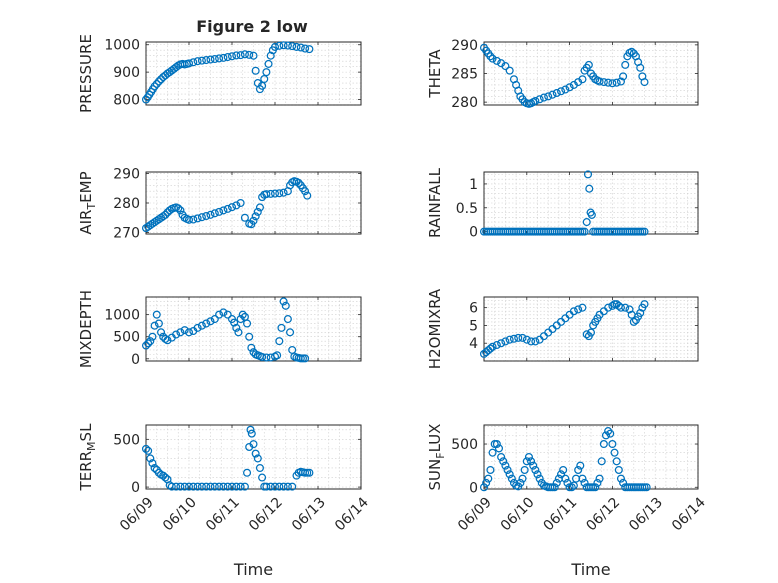 Image resolution: width=778 pixels, height=583 pixels. Describe the element at coordinates (464, 75) in the screenshot. I see `y-tick-label: 285` at that location.